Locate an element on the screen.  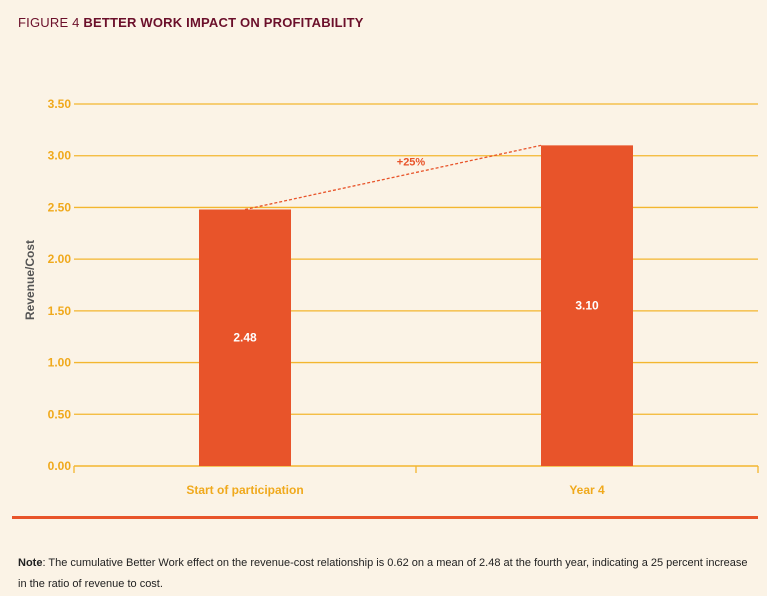
bar-value-label: 2.48 is located at coordinates (245, 338).